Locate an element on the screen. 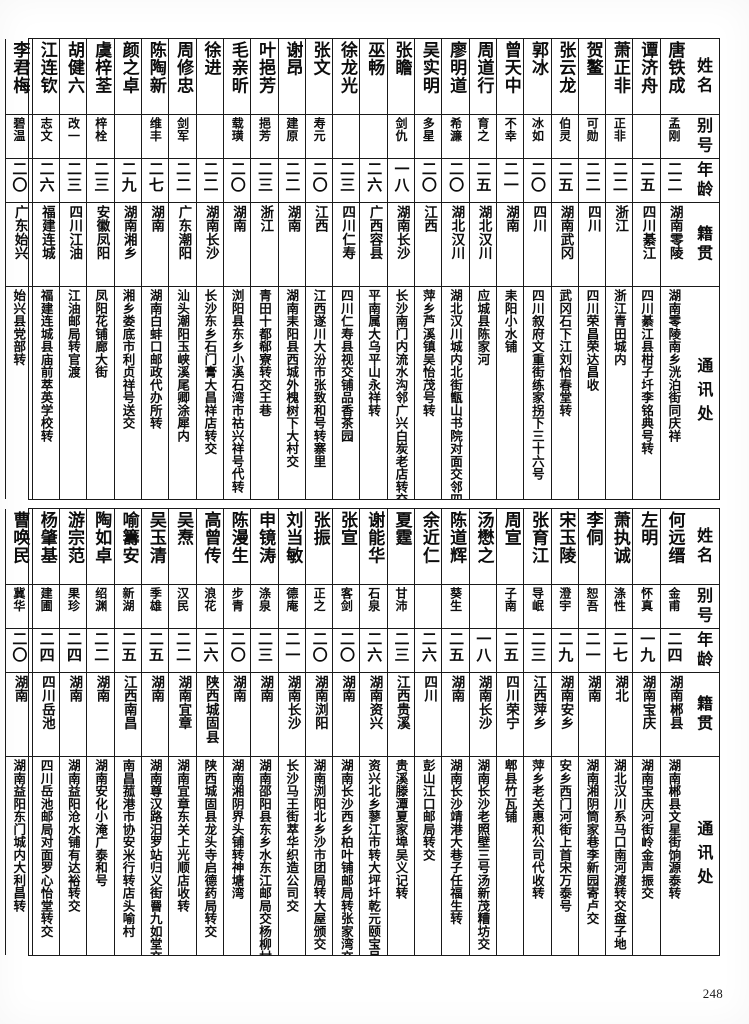 This screenshot has height=1024, width=749. value-address: 彭山江口邮局转交 is located at coordinates (428, 810).